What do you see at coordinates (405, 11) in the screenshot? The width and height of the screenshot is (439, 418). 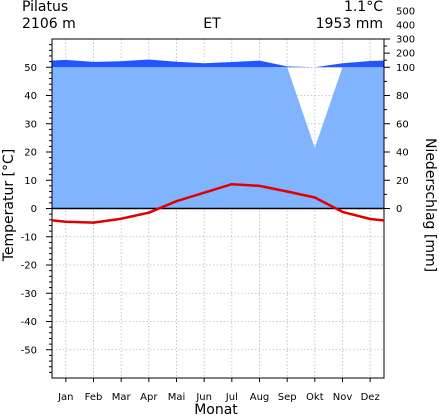 I see `precipitation-tick-label: 500` at bounding box center [405, 11].